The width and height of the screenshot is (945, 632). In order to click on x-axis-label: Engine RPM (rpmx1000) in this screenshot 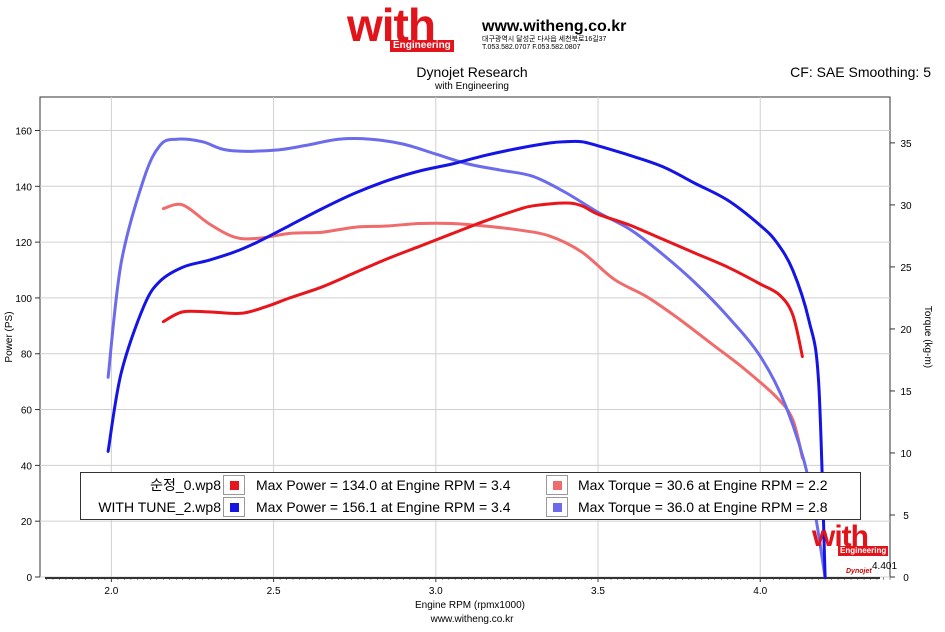, I will do `click(470, 605)`.